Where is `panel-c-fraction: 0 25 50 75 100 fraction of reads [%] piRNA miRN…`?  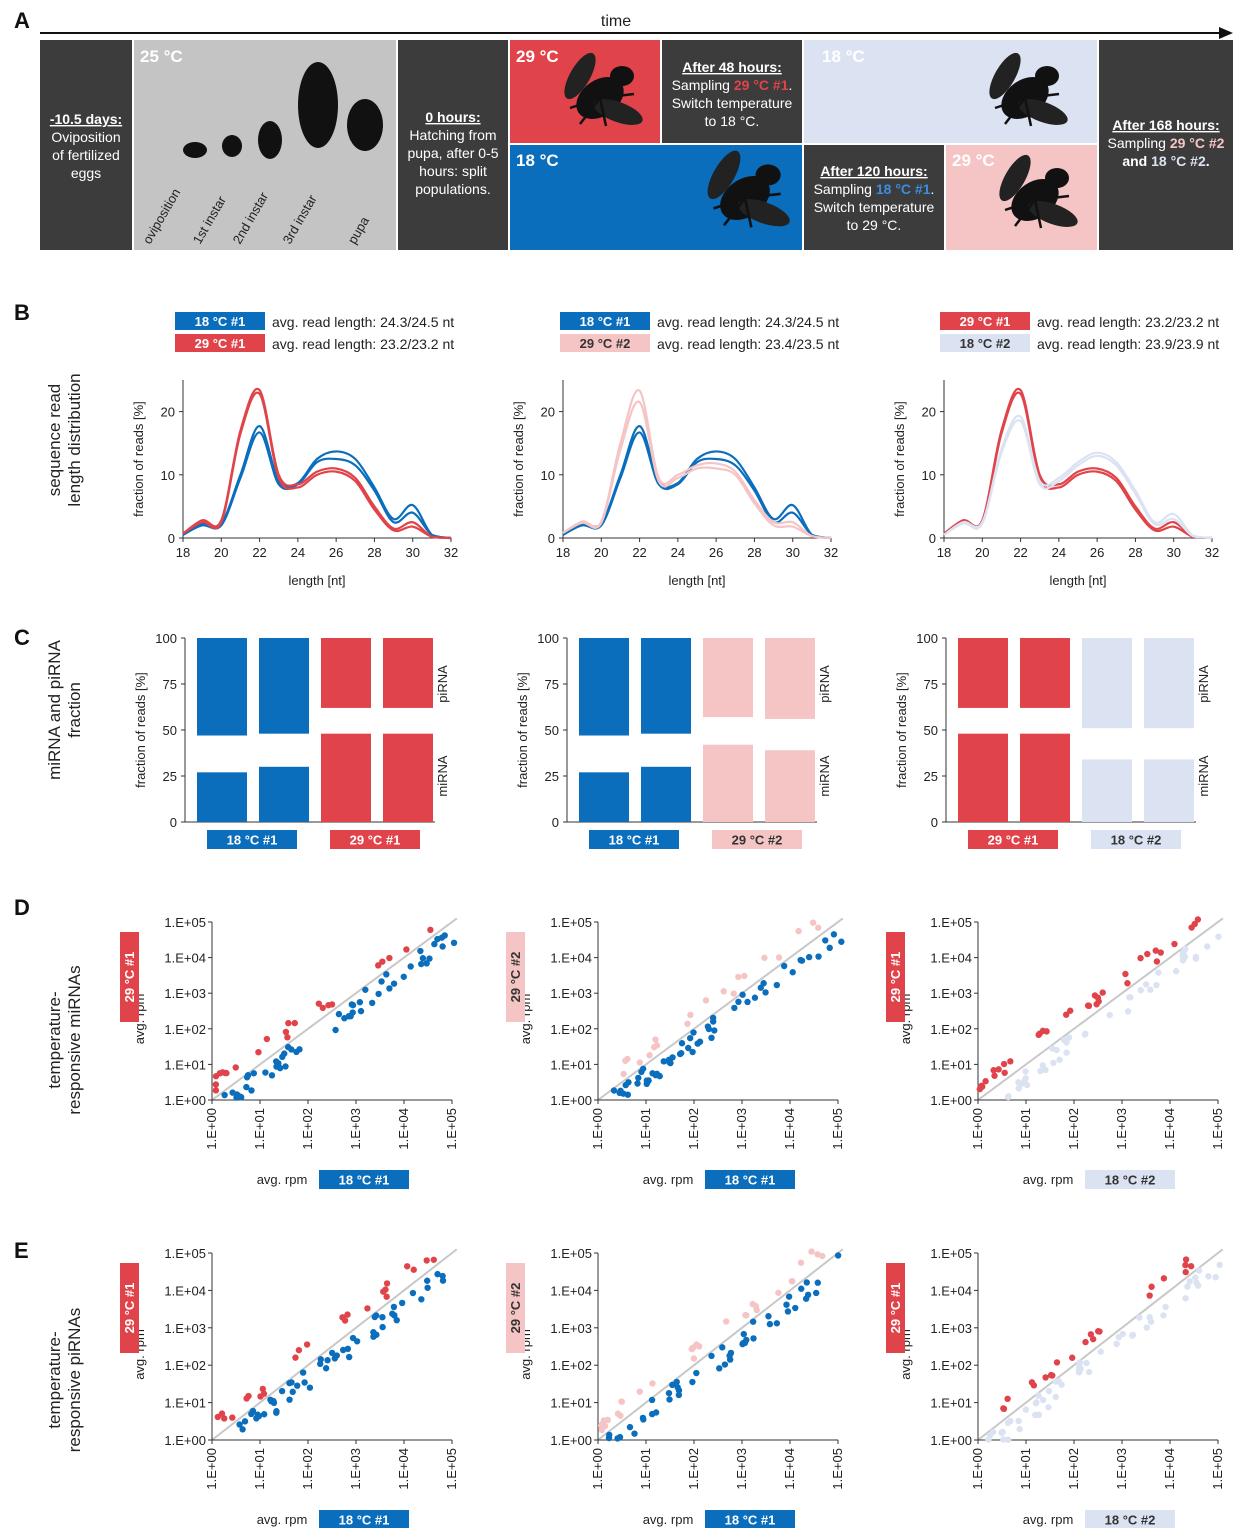
panel-c-fraction: 0 25 50 75 100 fraction of reads [%] piRNA miRN… is located at coordinates (672, 740).